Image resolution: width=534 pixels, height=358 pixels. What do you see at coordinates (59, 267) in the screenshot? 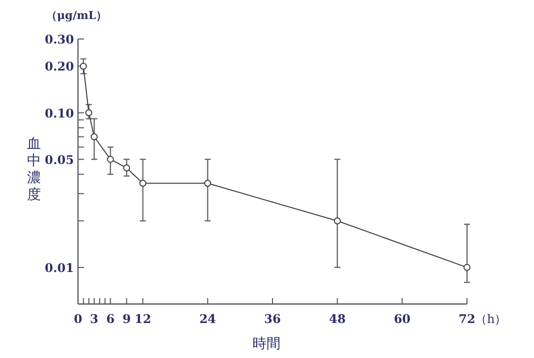
I see `y-tick-label: 0.01` at bounding box center [59, 267].